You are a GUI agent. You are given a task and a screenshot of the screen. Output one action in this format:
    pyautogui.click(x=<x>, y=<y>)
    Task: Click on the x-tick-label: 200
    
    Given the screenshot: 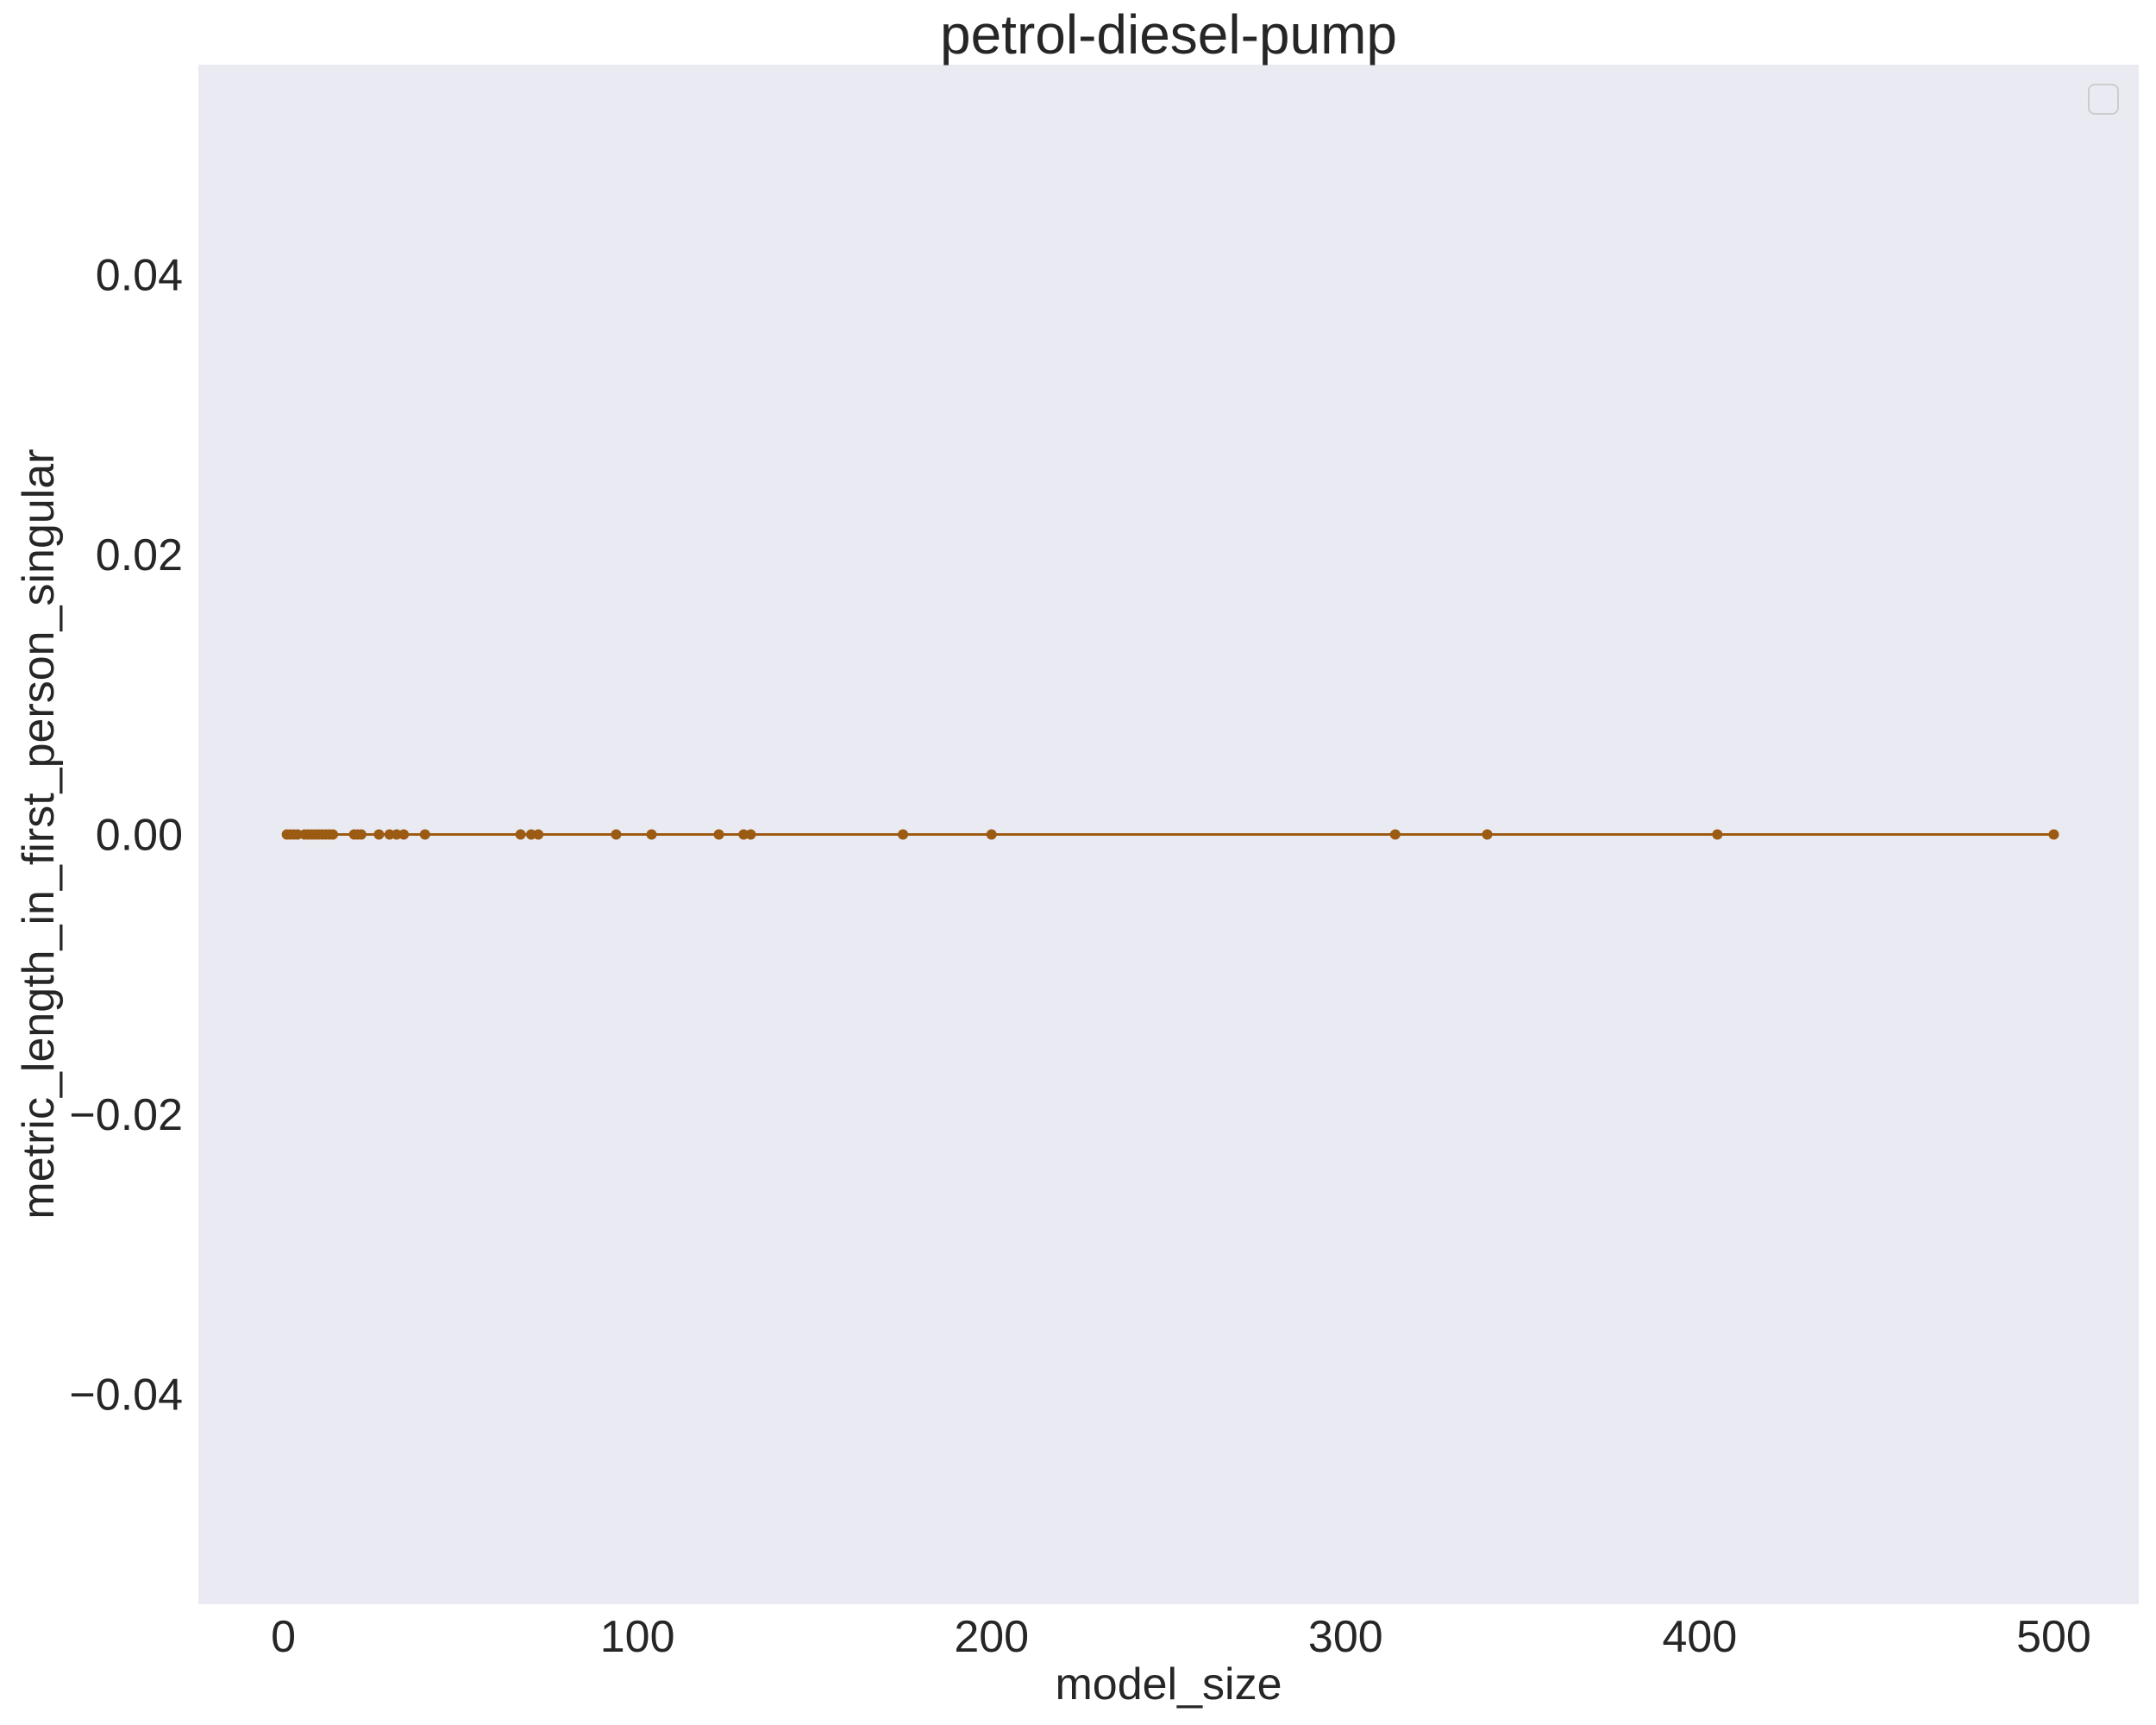 What is the action you would take?
    pyautogui.click(x=991, y=1637)
    